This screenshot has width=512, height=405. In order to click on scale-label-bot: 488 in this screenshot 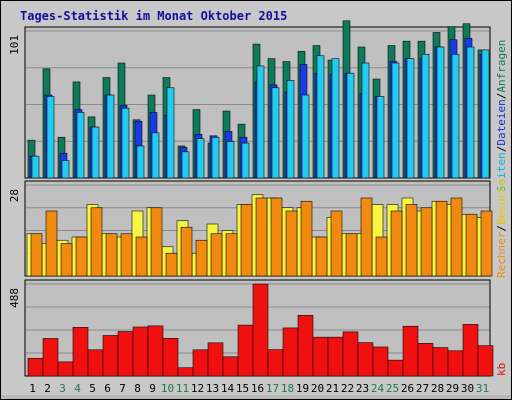, I will do `click(14, 298)`.